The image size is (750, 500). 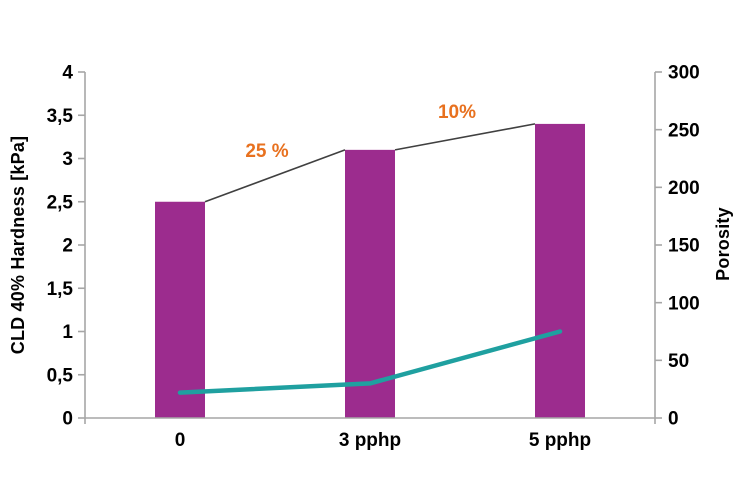 What do you see at coordinates (673, 419) in the screenshot?
I see `right-axis-tick-label: 0` at bounding box center [673, 419].